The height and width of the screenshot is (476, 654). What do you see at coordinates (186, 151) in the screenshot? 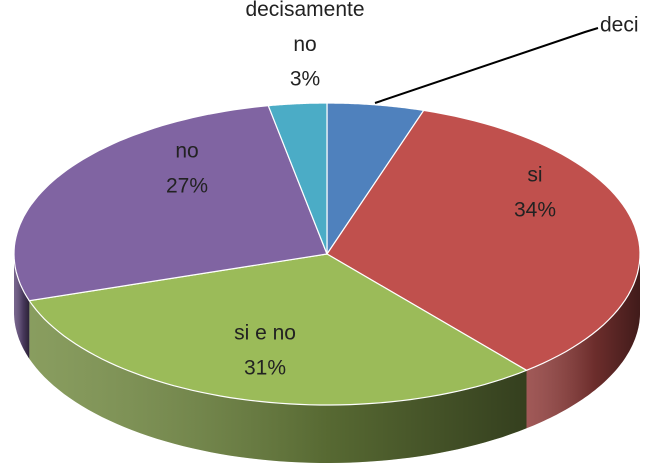
I see `data-label: no` at bounding box center [186, 151].